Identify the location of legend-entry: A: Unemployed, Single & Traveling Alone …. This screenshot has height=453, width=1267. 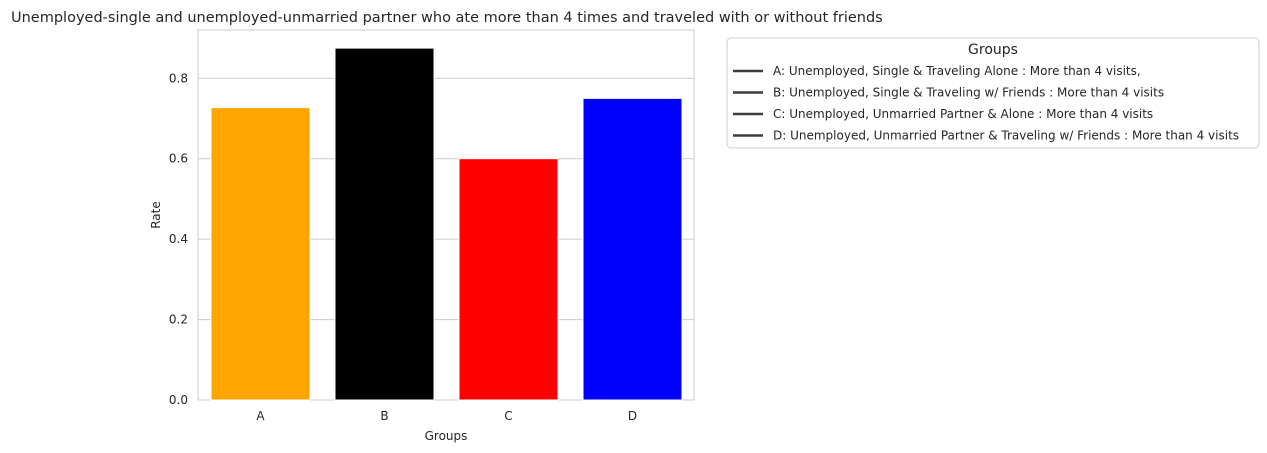
(957, 71).